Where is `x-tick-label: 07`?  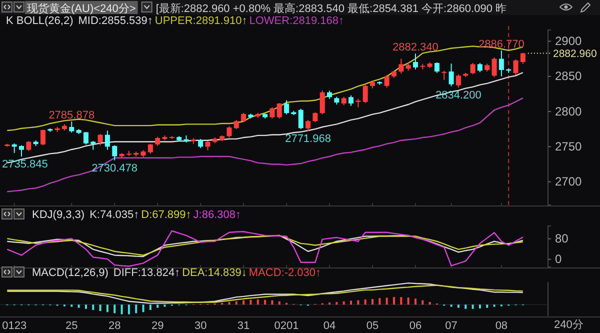 x-tick-label: 07 is located at coordinates (451, 326).